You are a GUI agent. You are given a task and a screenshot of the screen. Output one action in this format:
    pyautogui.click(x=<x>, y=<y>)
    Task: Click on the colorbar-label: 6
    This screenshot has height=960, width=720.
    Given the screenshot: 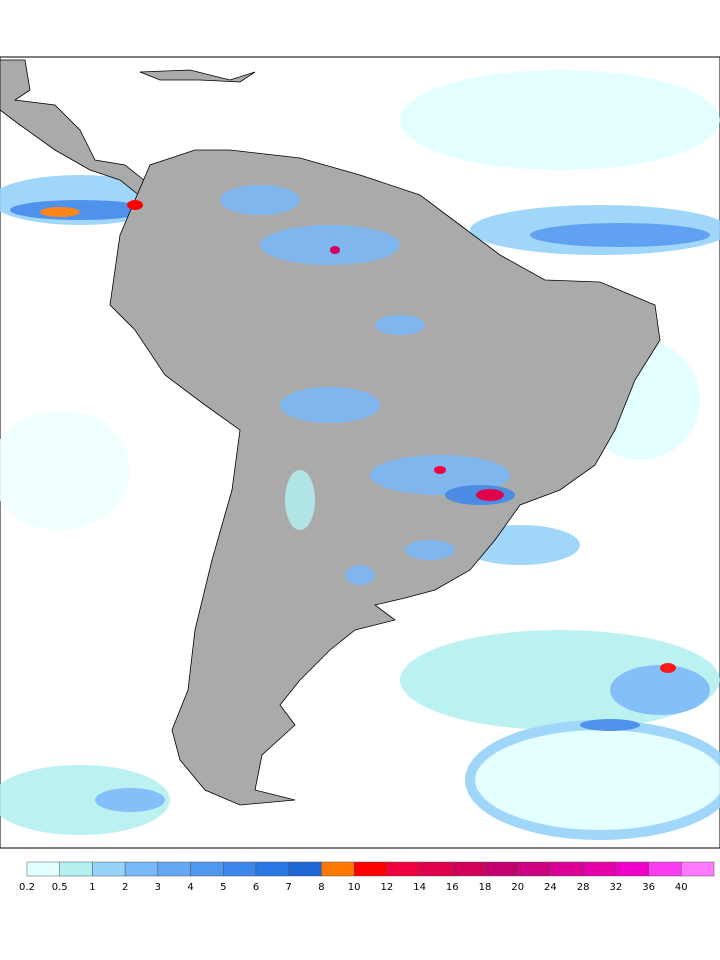 What is the action you would take?
    pyautogui.click(x=256, y=887)
    